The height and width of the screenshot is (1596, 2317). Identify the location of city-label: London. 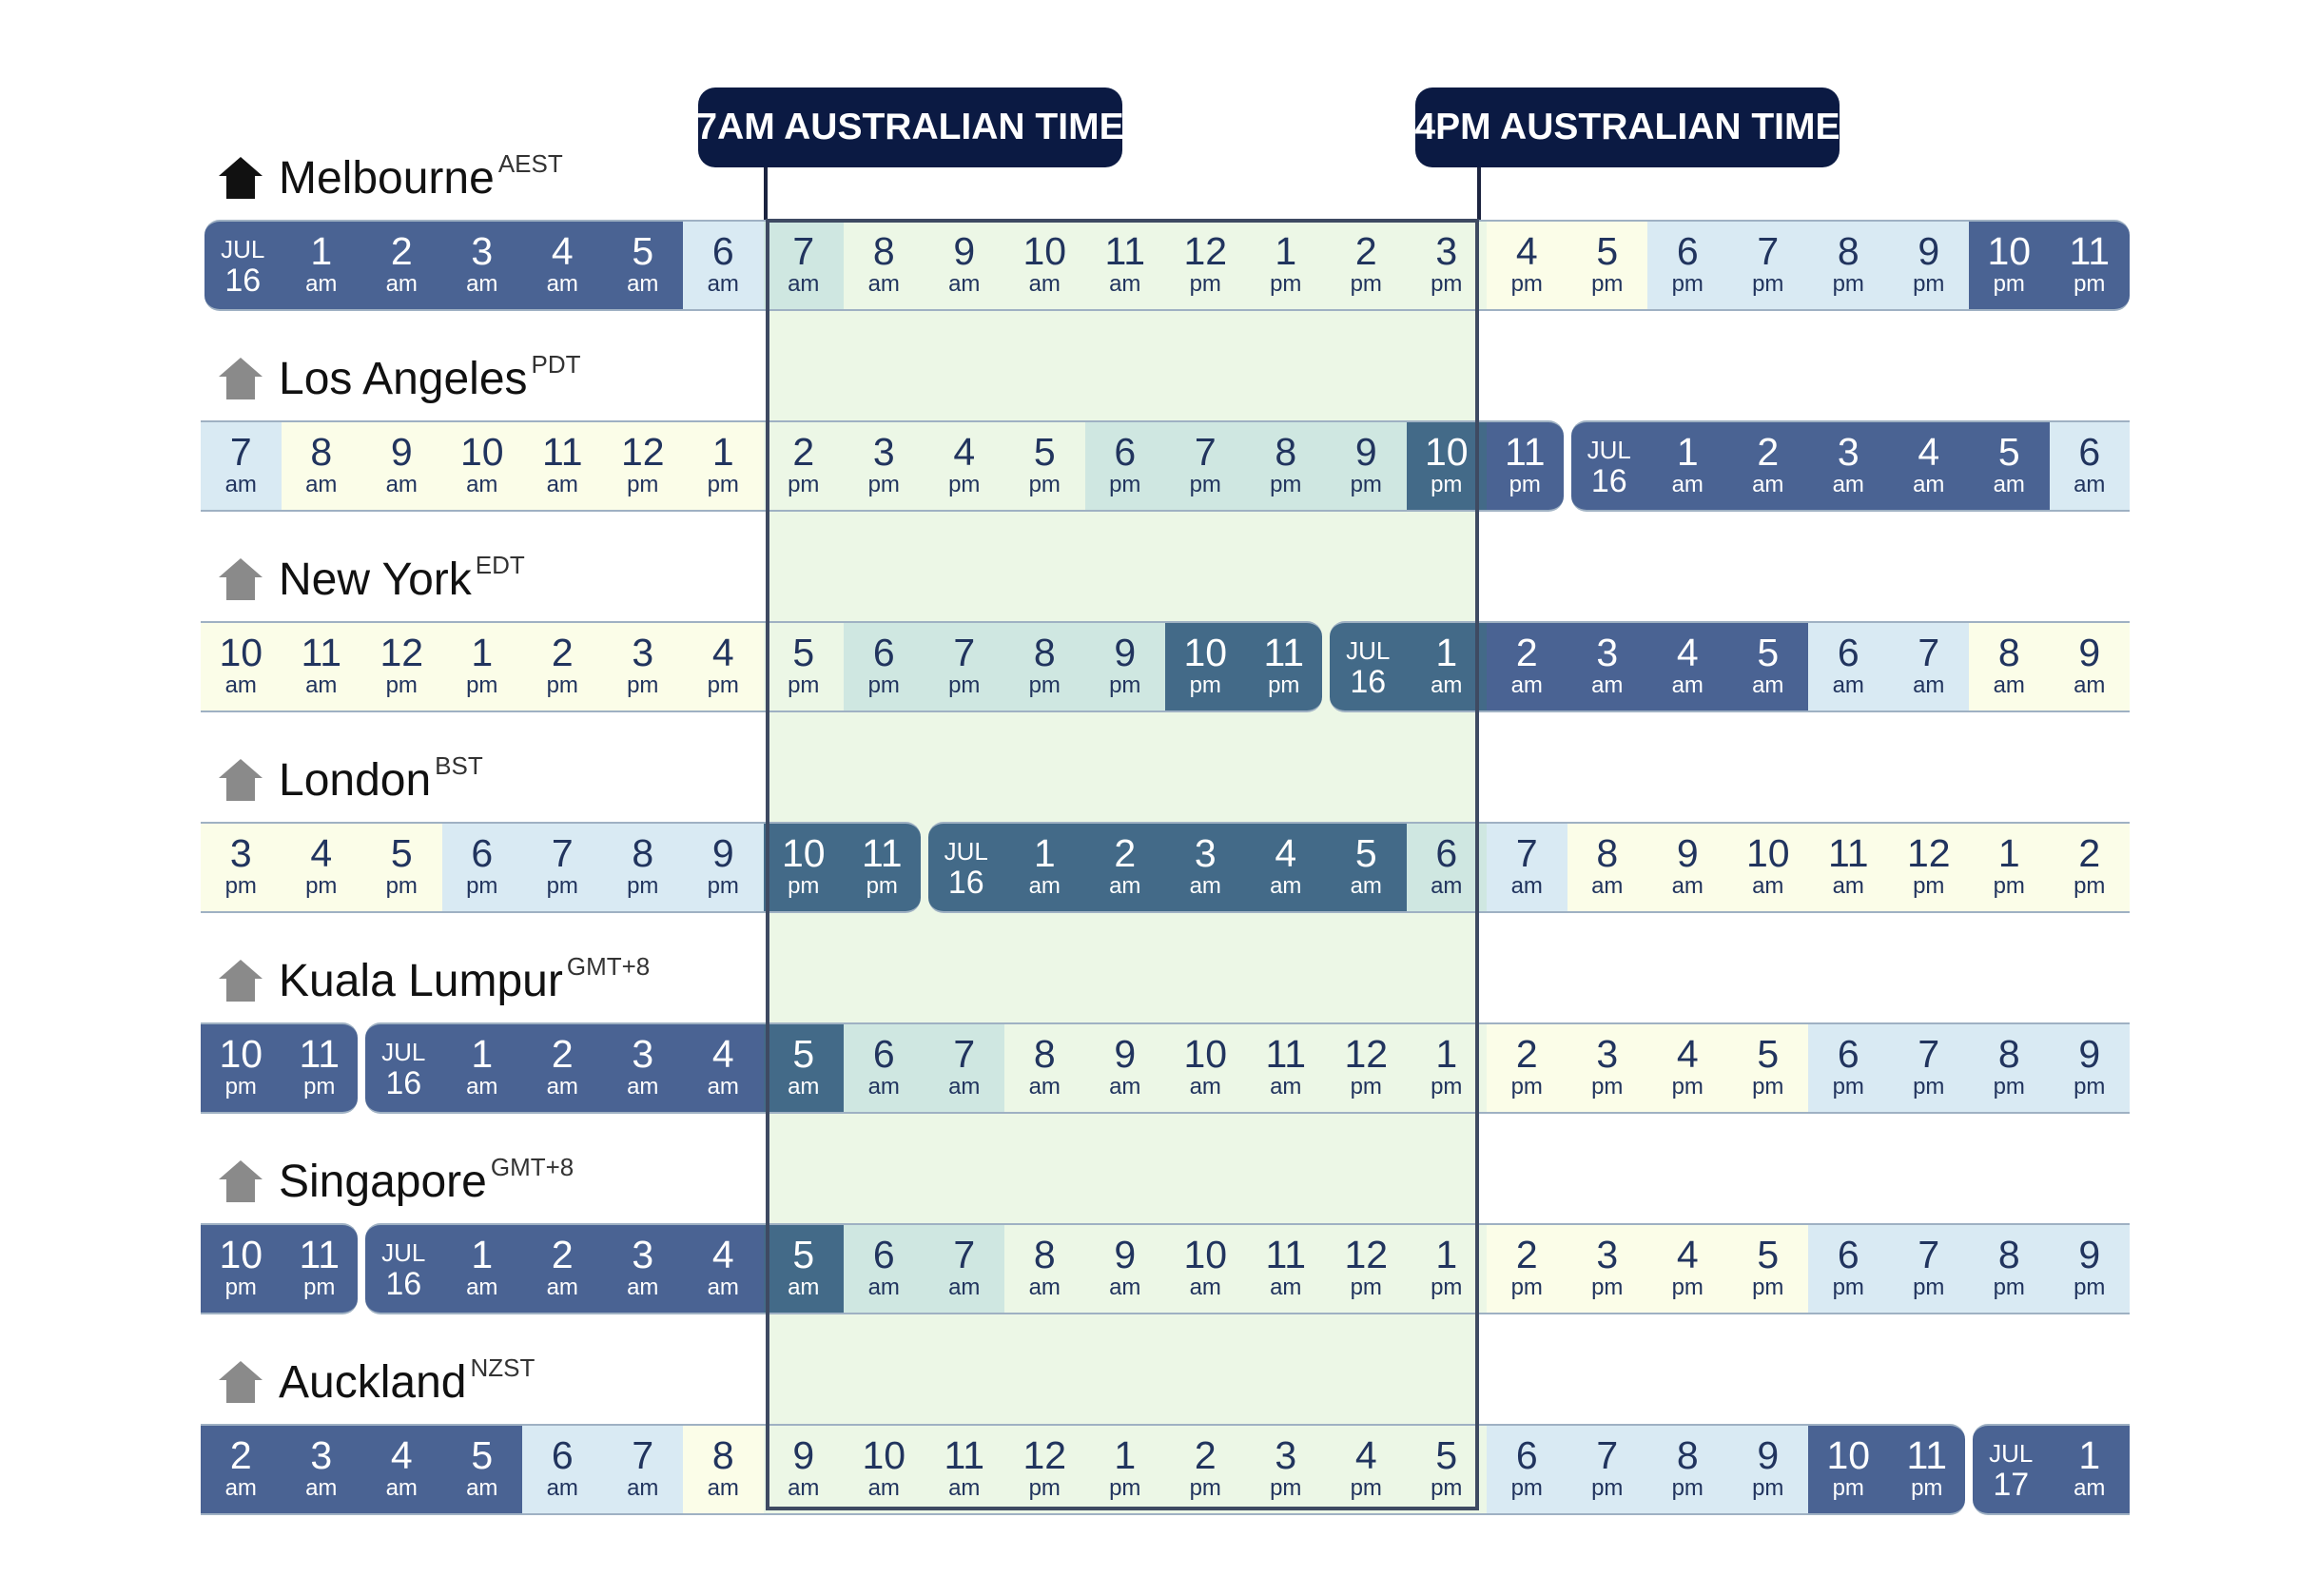
(355, 780).